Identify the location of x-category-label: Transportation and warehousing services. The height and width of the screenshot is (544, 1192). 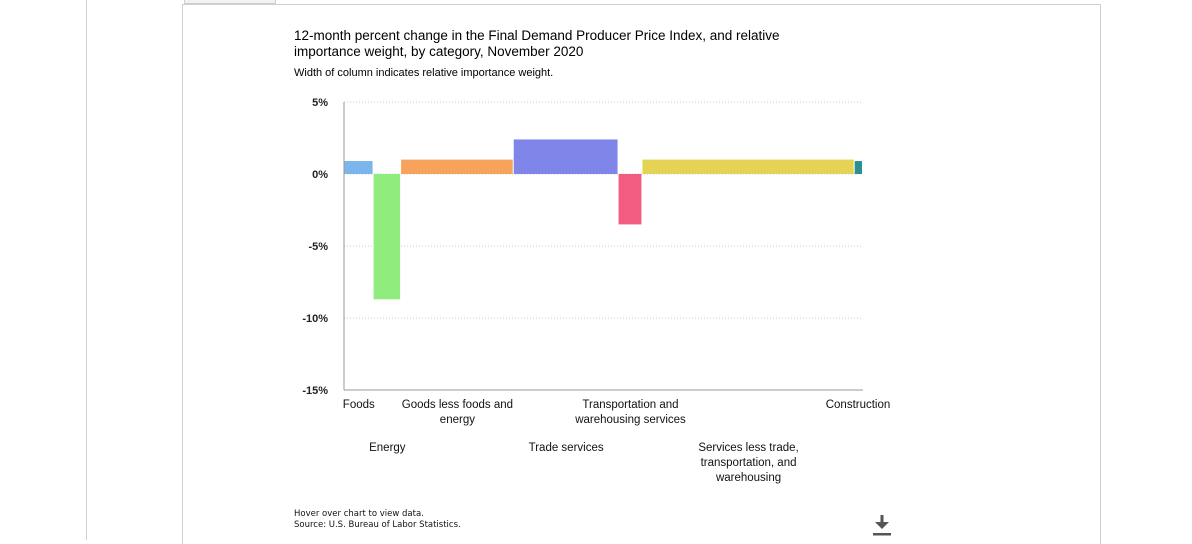
(630, 412).